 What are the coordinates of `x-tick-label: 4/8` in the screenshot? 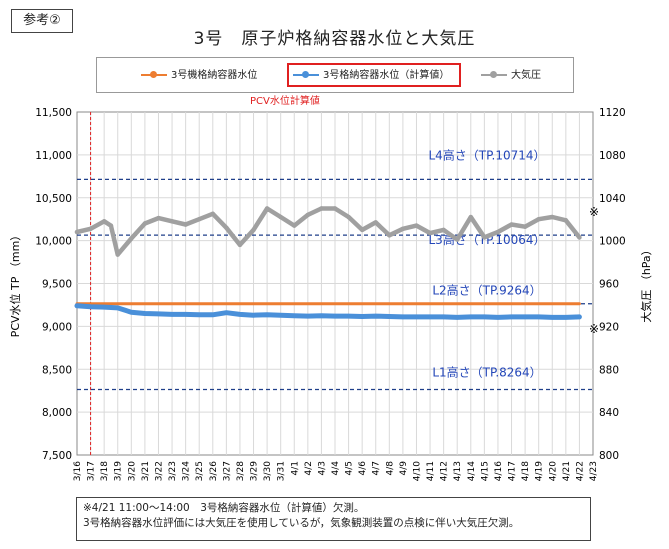 It's located at (390, 468).